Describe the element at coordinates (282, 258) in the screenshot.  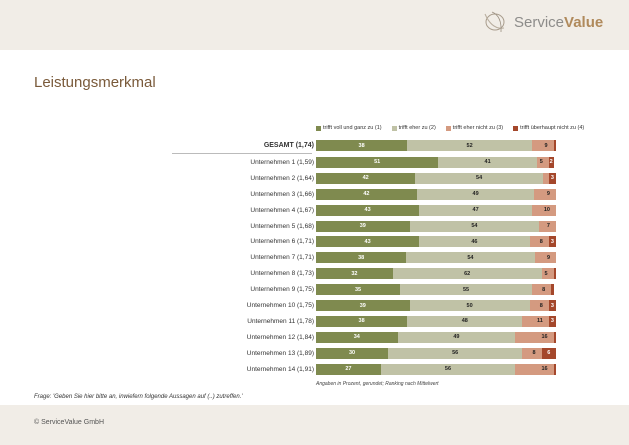
I see `category-label: Unternehmen 7 (1,71)` at that location.